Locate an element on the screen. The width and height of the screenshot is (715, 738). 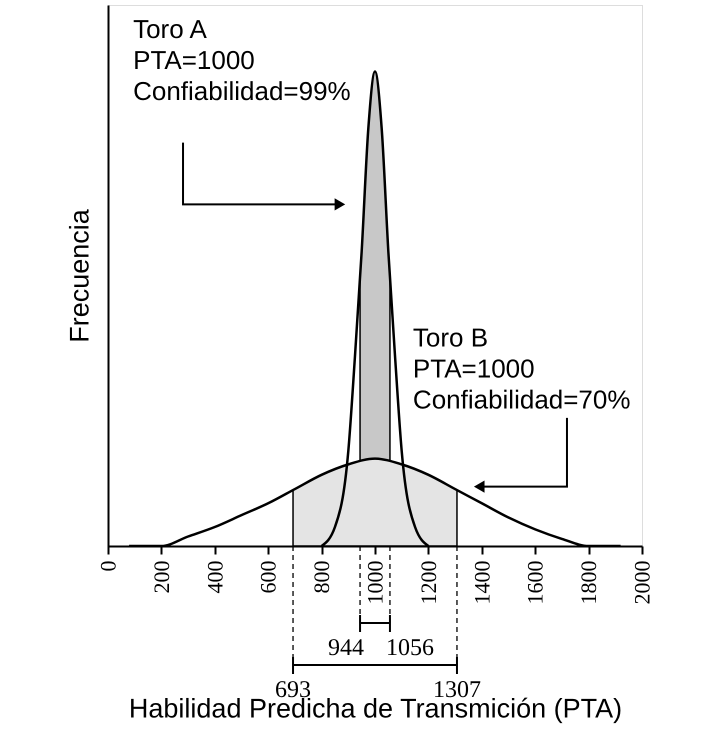
annotation: Toro B PTA=1000 Confiabilidad=70% is located at coordinates (521, 368).